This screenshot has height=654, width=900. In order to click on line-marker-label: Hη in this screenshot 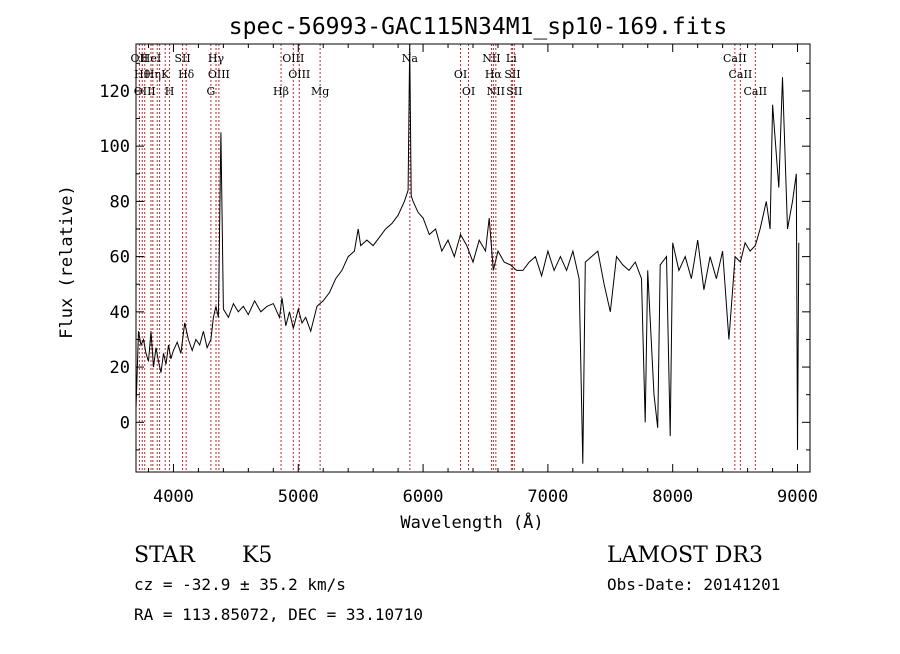, I will do `click(153, 74)`.